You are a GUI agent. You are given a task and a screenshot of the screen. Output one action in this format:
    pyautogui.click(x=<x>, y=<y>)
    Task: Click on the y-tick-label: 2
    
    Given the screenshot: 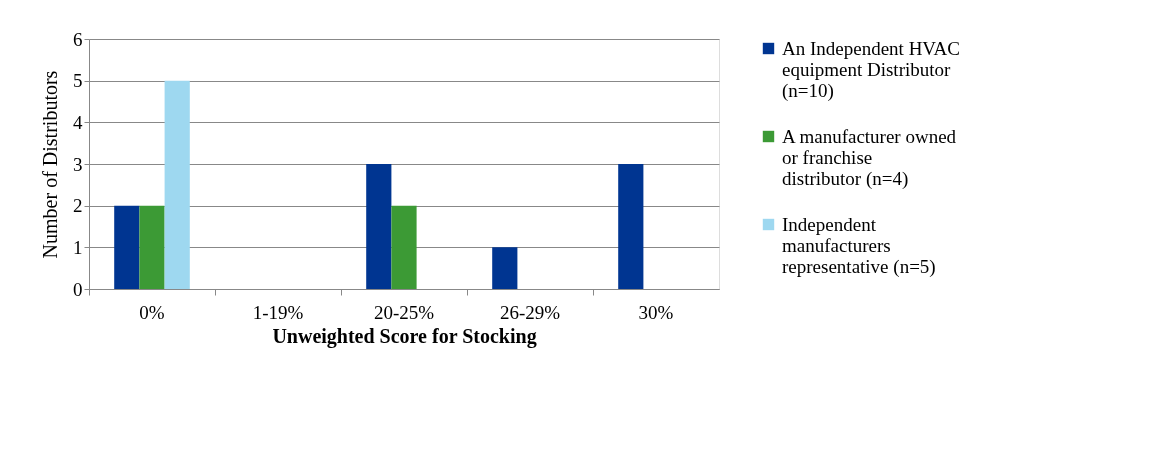 What is the action you would take?
    pyautogui.click(x=78, y=206)
    